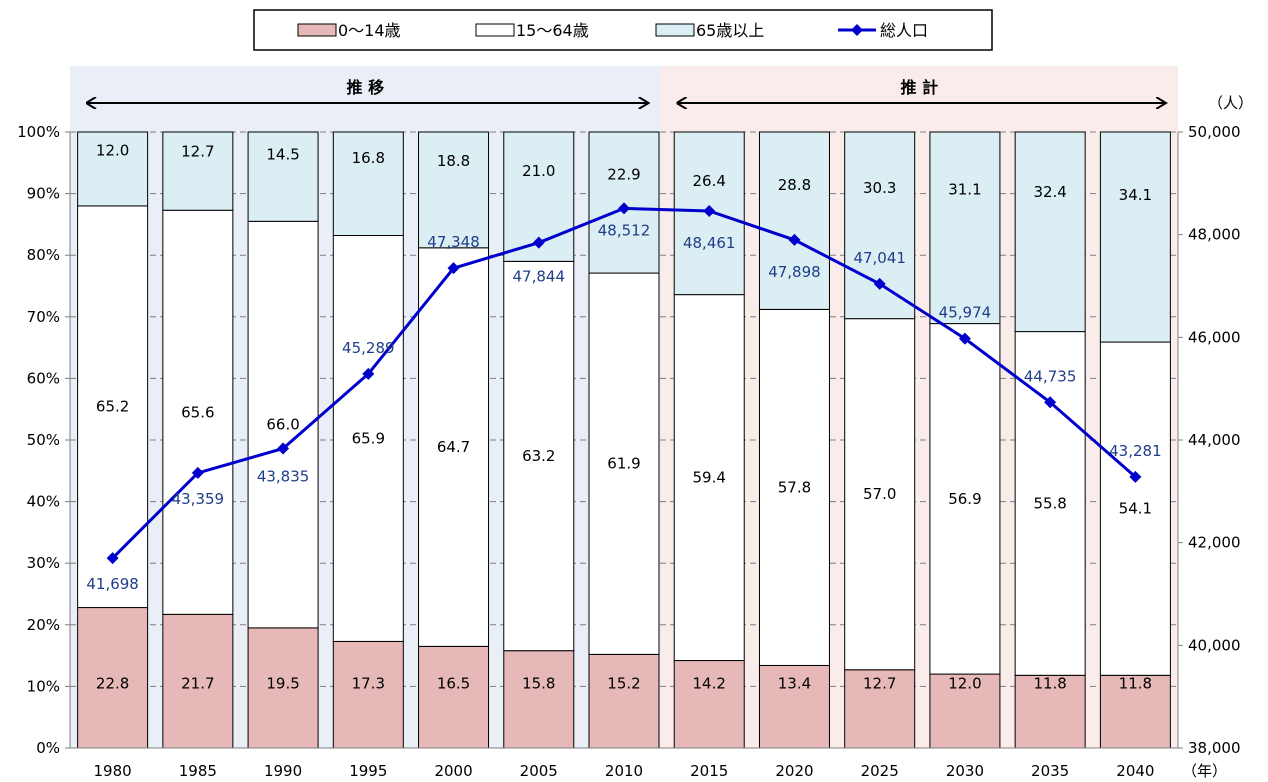  Describe the element at coordinates (197, 152) in the screenshot. I see `segment-label-2-1985: 12.7` at that location.